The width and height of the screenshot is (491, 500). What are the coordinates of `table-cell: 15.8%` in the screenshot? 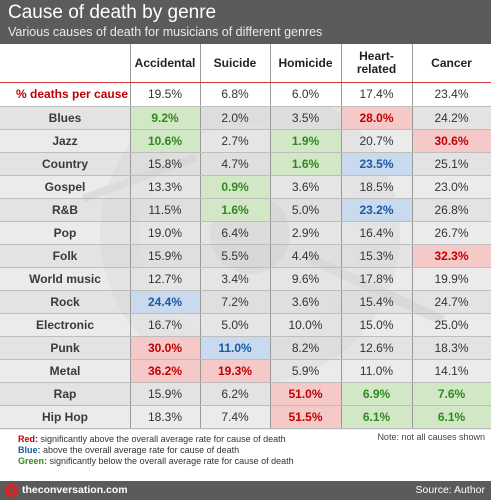 It's located at (165, 163).